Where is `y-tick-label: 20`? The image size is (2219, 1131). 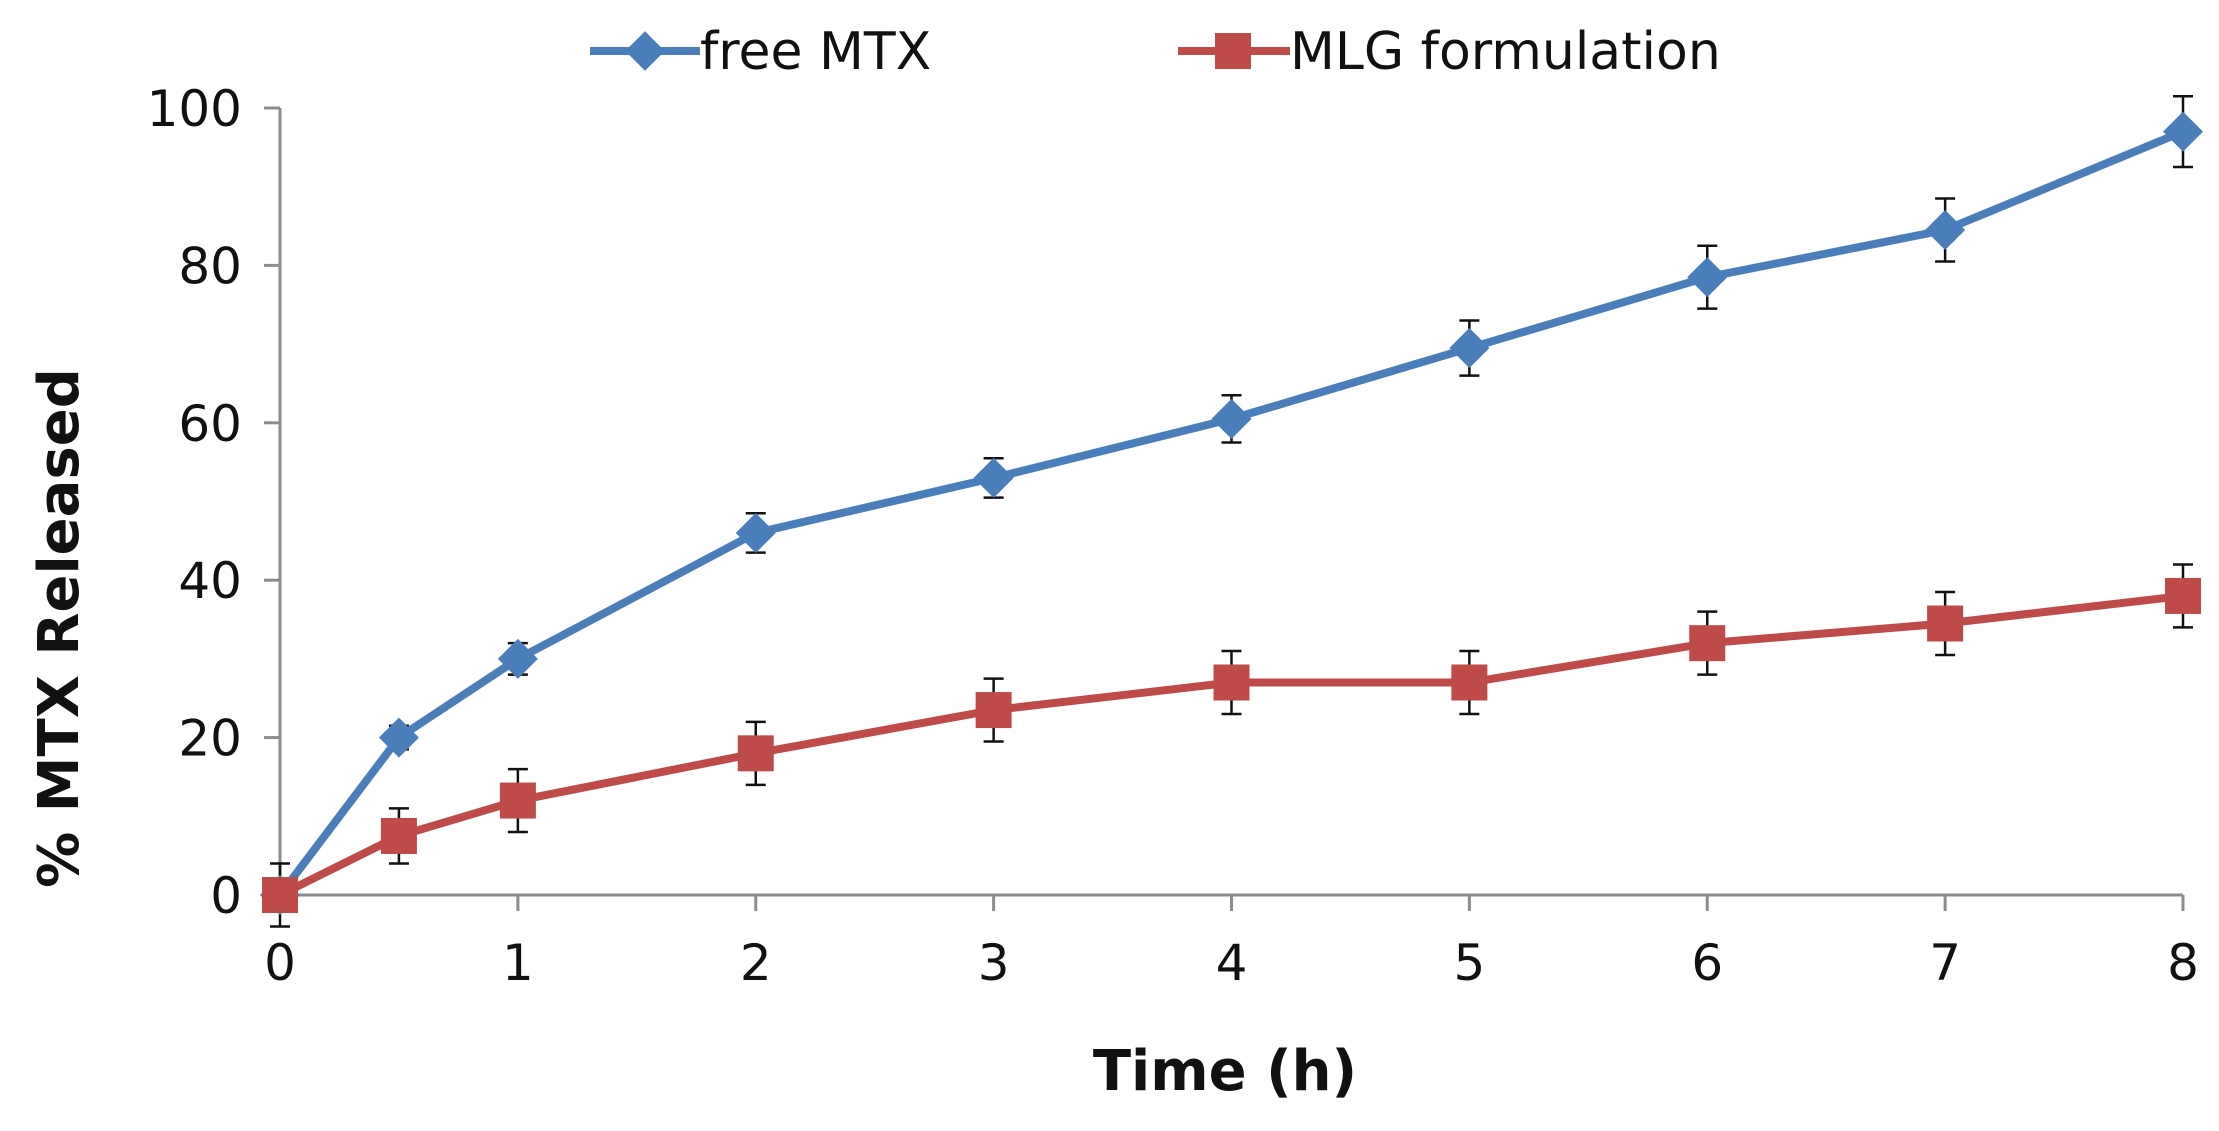 y-tick-label: 20 is located at coordinates (210, 739).